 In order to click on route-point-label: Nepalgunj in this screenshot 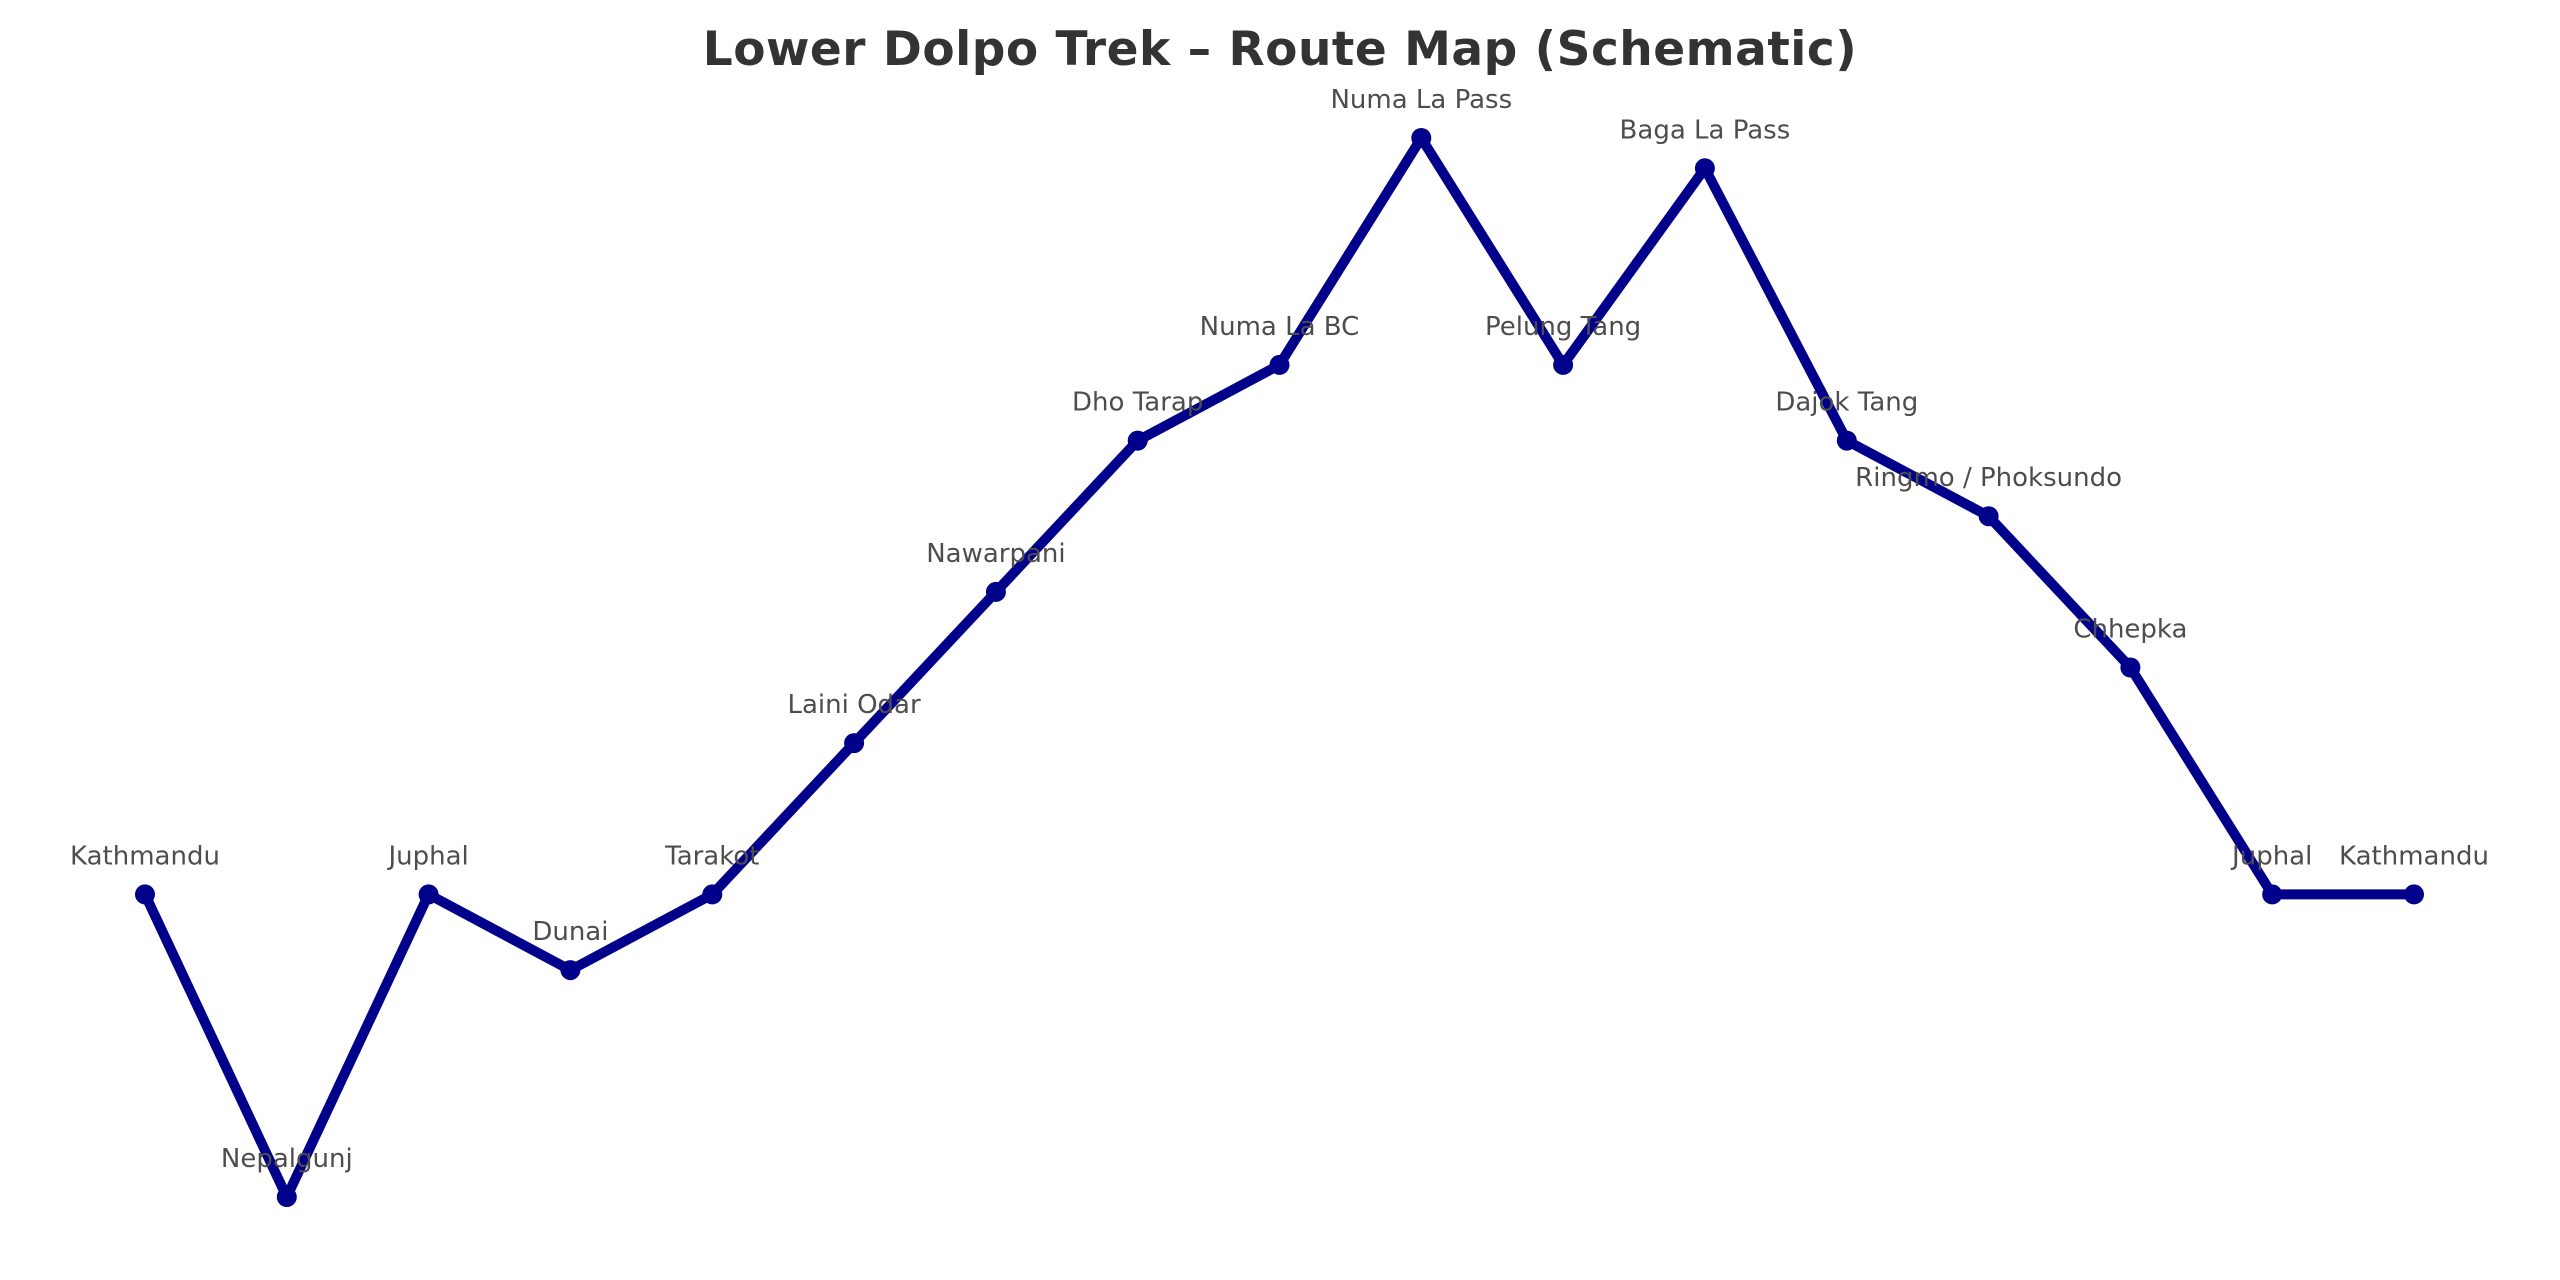, I will do `click(287, 1159)`.